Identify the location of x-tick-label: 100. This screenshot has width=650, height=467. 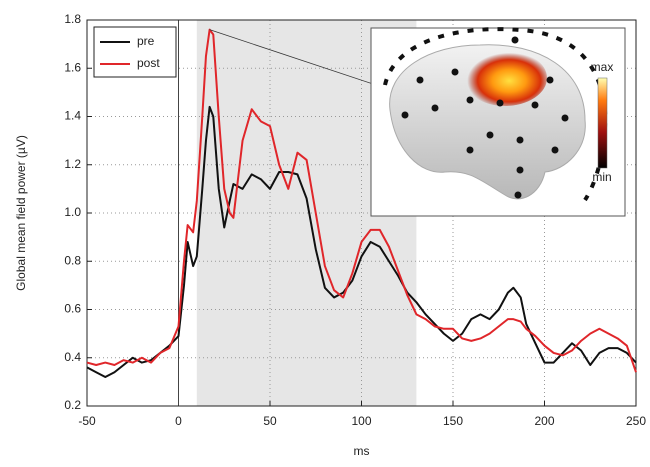
(361, 421).